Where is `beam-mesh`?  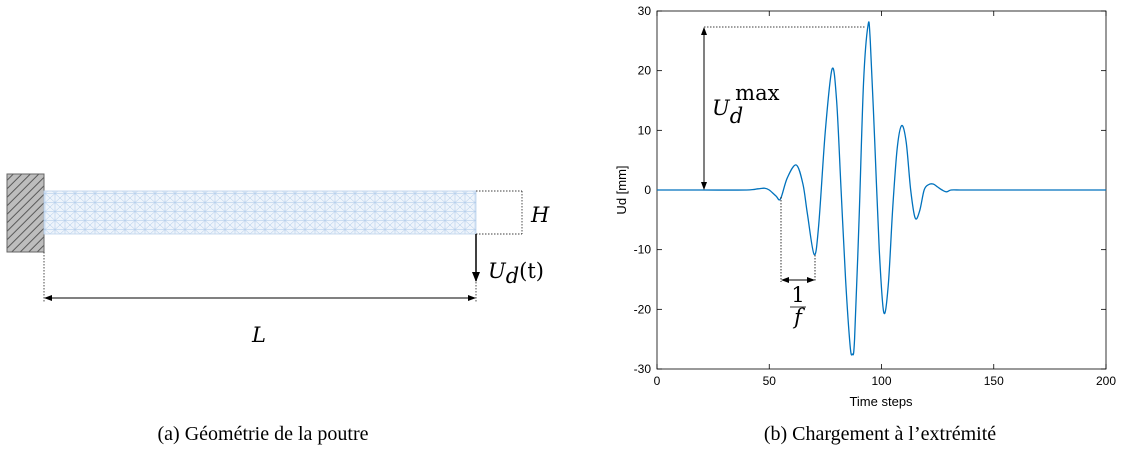
beam-mesh is located at coordinates (260, 212).